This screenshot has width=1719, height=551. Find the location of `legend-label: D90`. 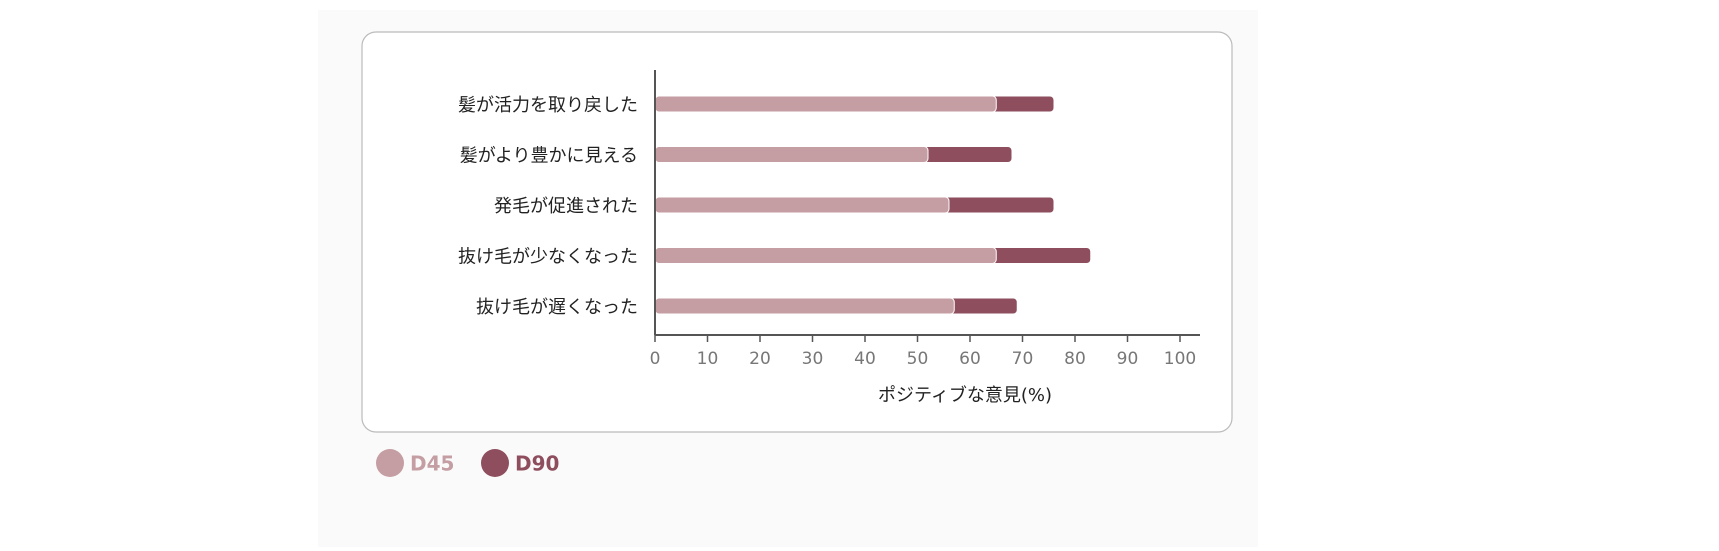

legend-label: D90 is located at coordinates (537, 464).